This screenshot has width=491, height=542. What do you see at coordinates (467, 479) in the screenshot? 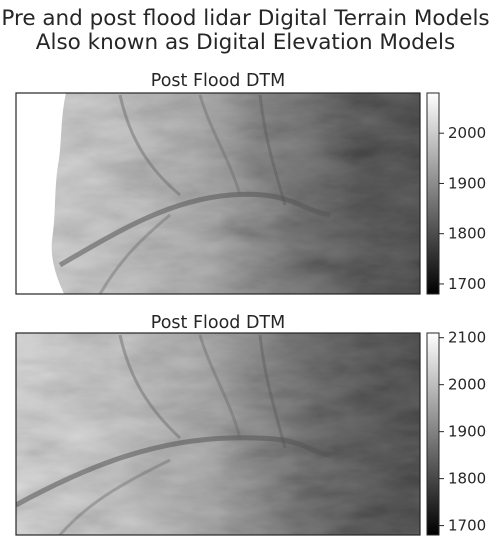
I see `colorbar-2-tick-label: 1800` at bounding box center [467, 479].